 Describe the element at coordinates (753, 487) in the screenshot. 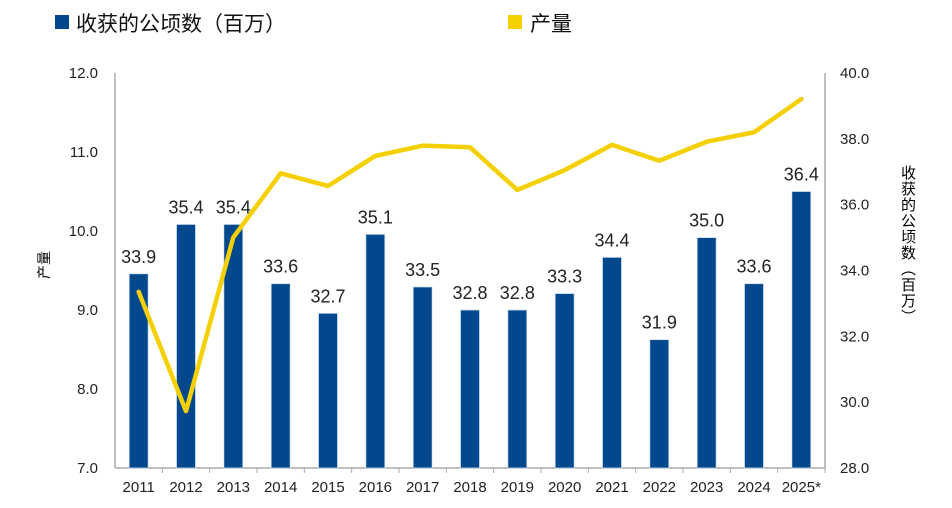

I see `x-tick-label: 2024` at that location.